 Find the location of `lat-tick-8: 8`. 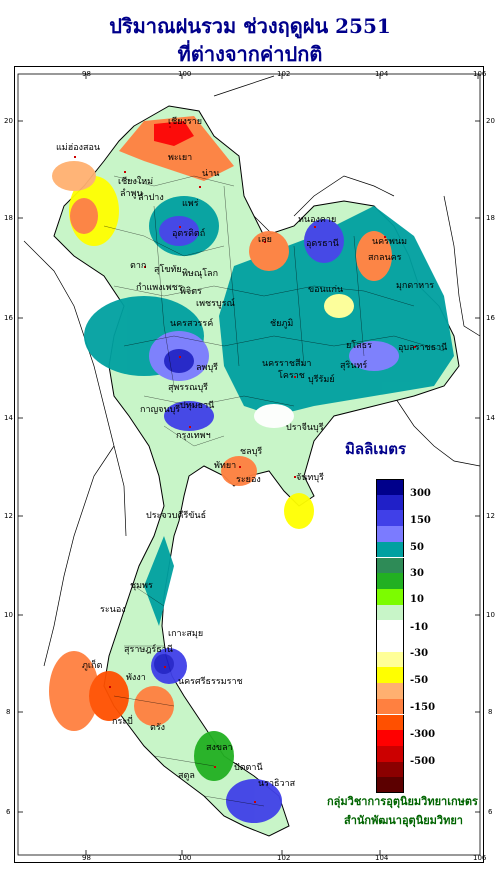

lat-tick-8: 8 is located at coordinates (8, 712).